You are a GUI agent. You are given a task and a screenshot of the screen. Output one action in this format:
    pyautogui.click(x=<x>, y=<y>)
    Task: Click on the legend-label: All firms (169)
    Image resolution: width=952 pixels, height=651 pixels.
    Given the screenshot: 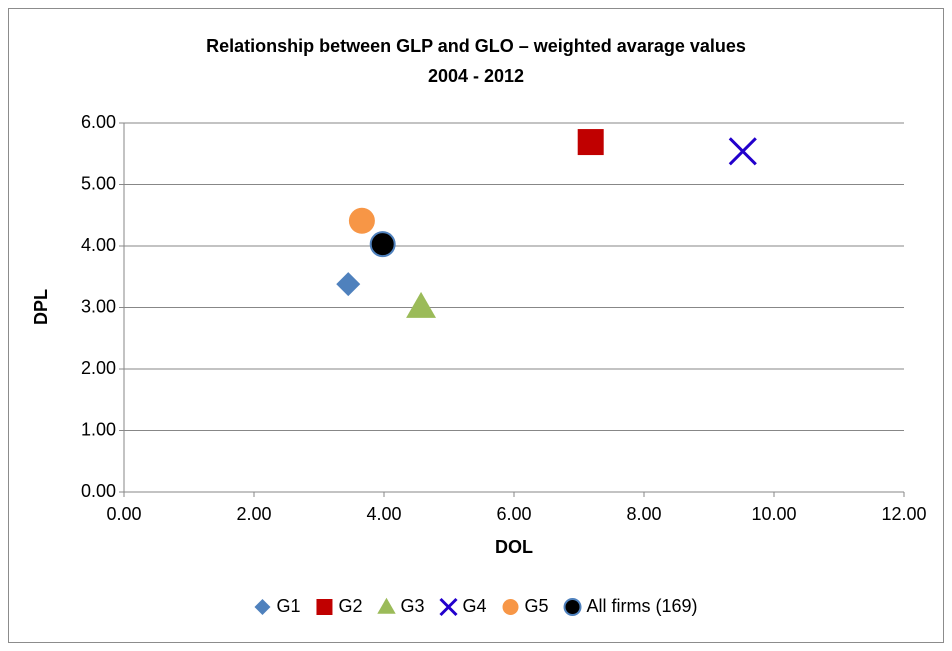 What is the action you would take?
    pyautogui.click(x=642, y=606)
    